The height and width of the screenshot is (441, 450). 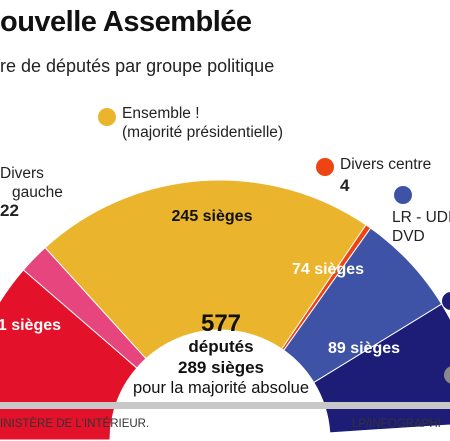 I want to click on total-seats: 577, so click(x=221, y=323).